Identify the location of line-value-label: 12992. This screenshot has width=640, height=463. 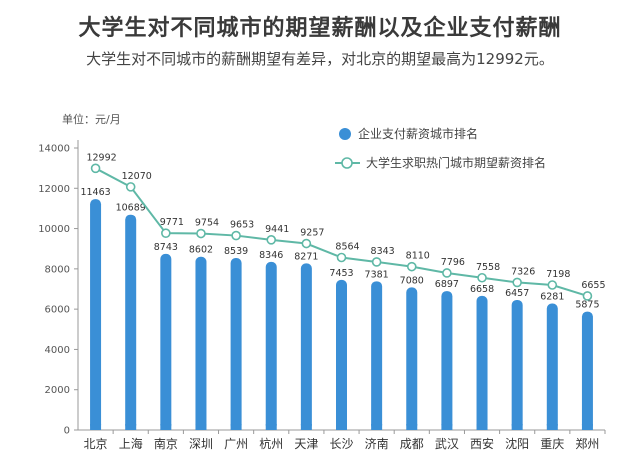
(101, 157).